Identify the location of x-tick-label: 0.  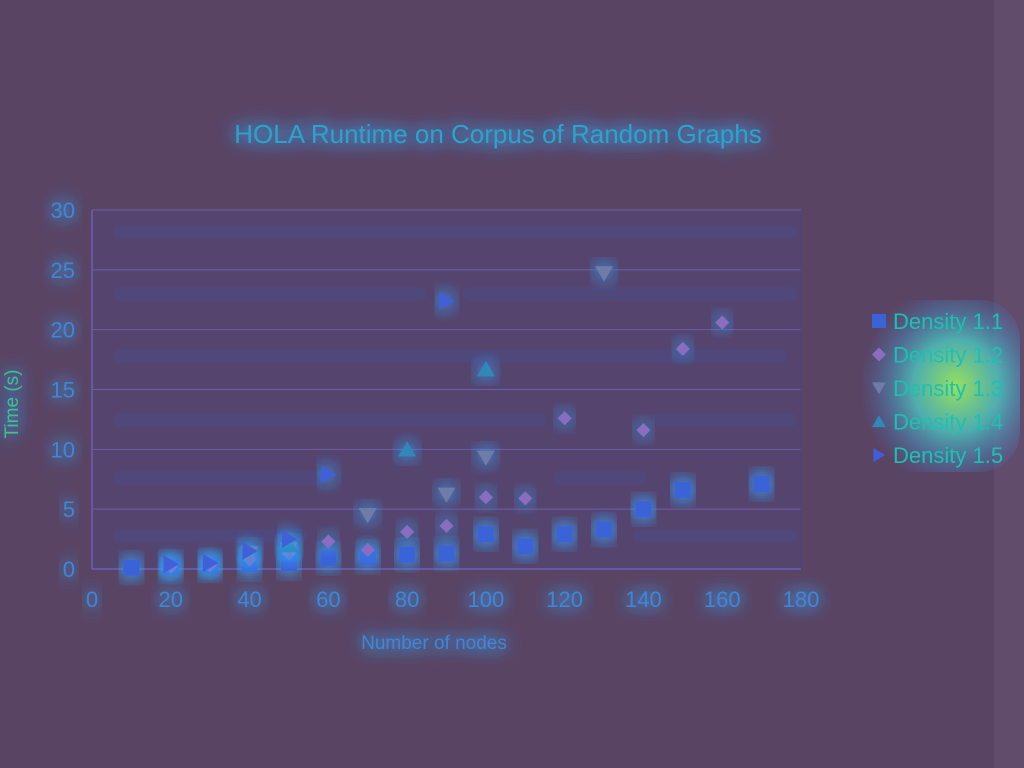
(92, 599).